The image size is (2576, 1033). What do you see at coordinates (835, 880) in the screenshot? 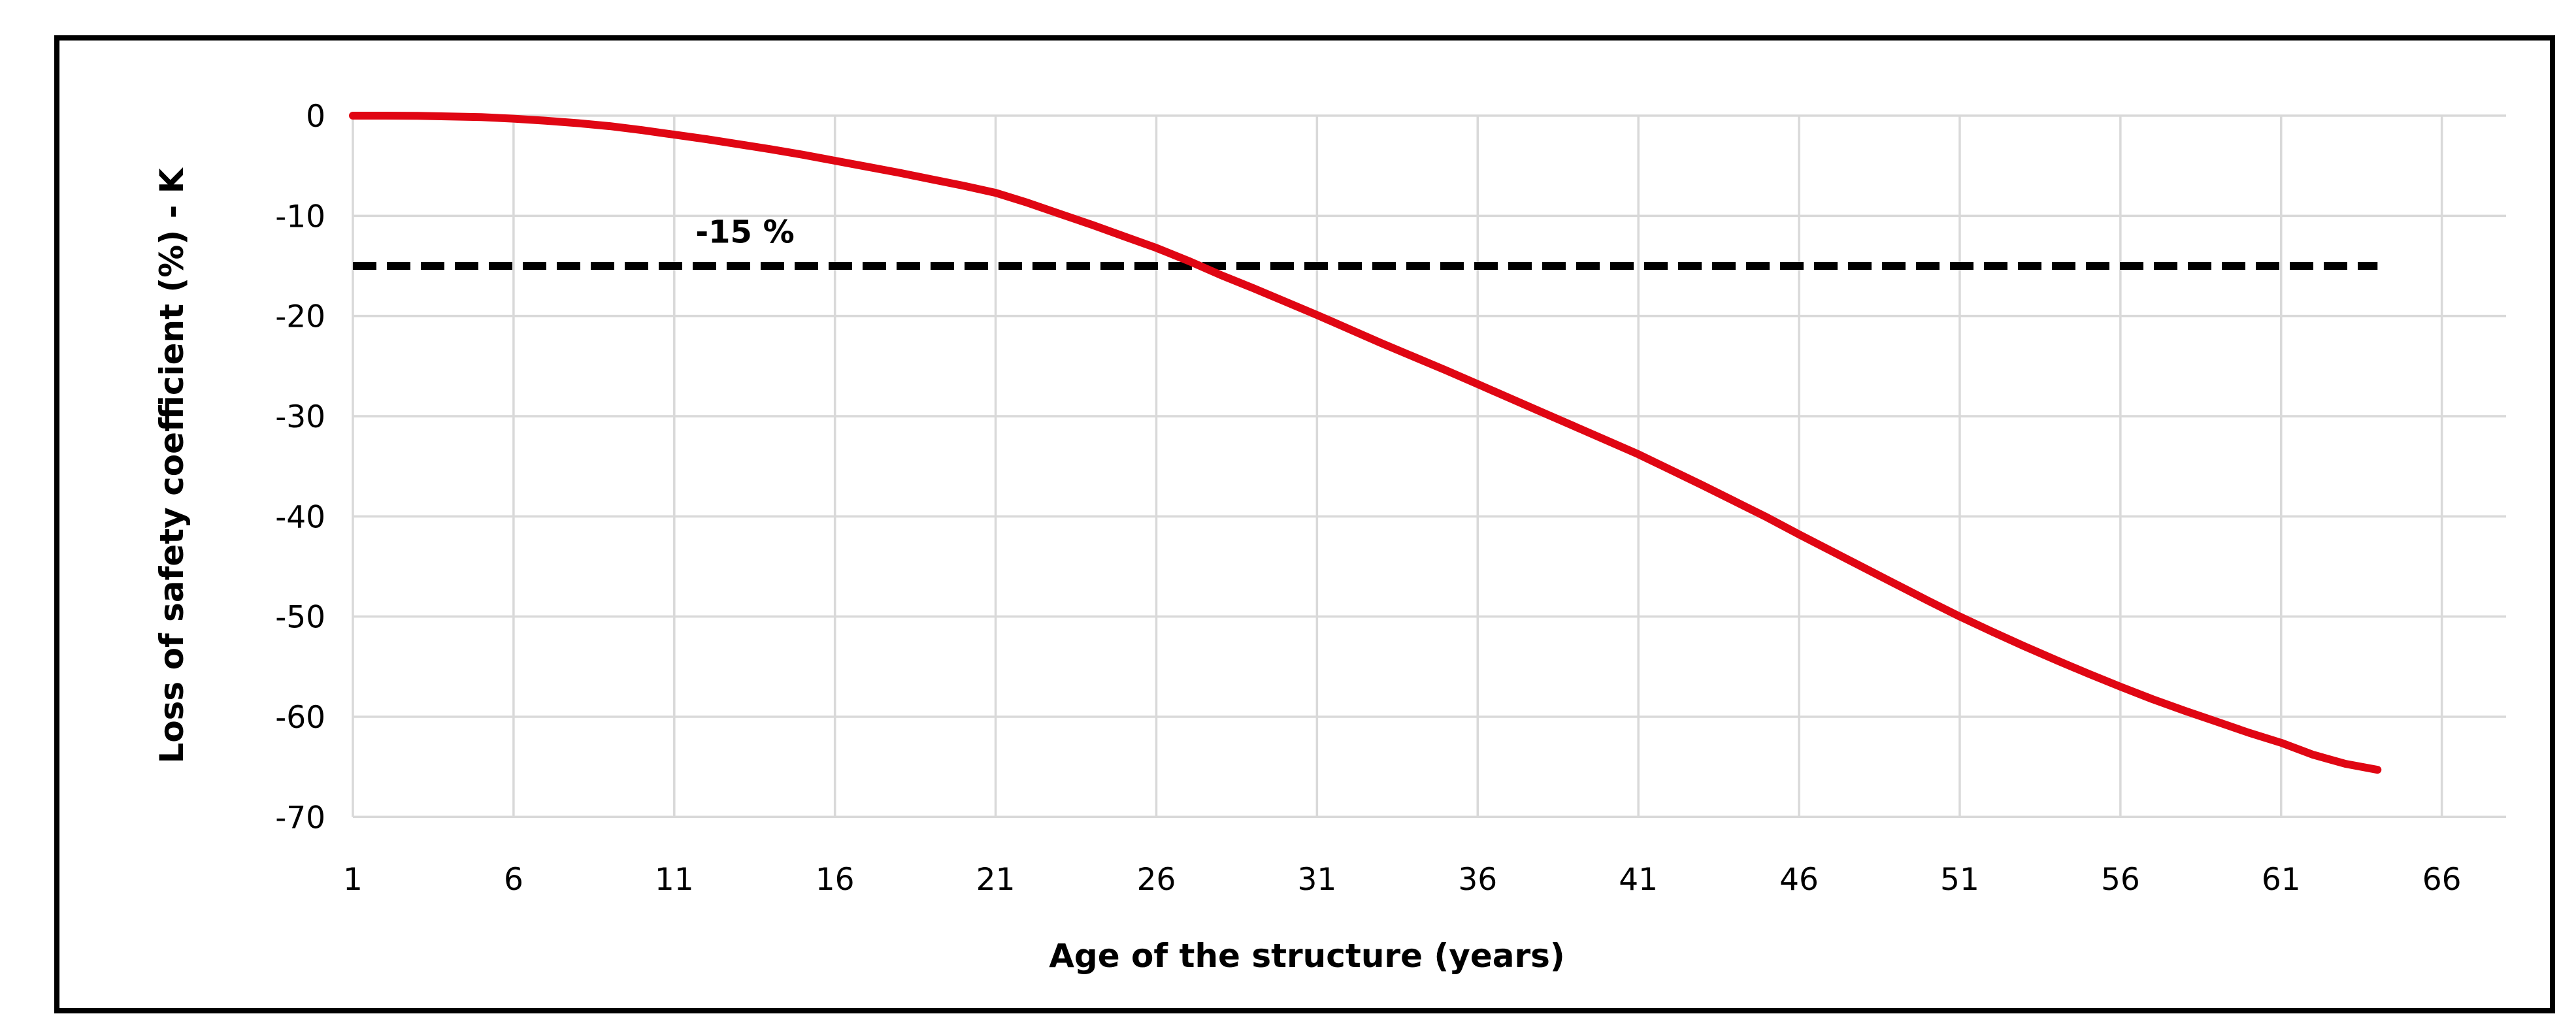
I see `x-tick-label: 16` at bounding box center [835, 880].